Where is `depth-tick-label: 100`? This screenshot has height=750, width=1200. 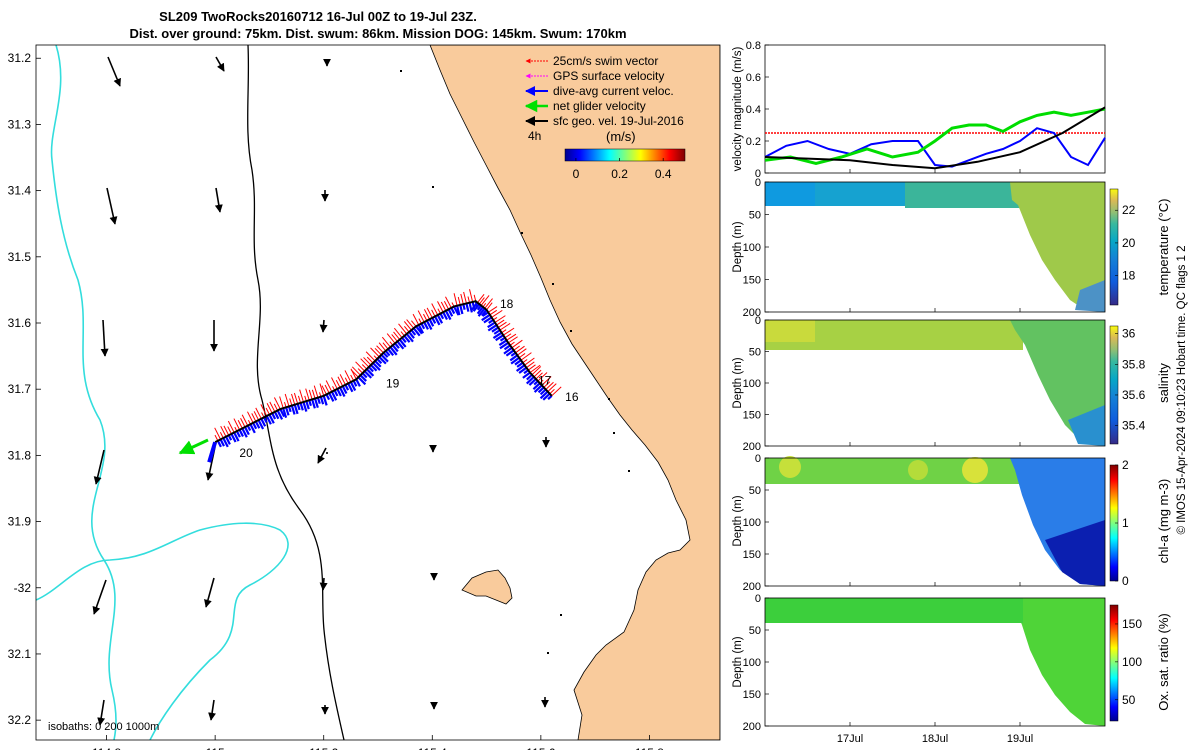
depth-tick-label: 100 is located at coordinates (752, 248).